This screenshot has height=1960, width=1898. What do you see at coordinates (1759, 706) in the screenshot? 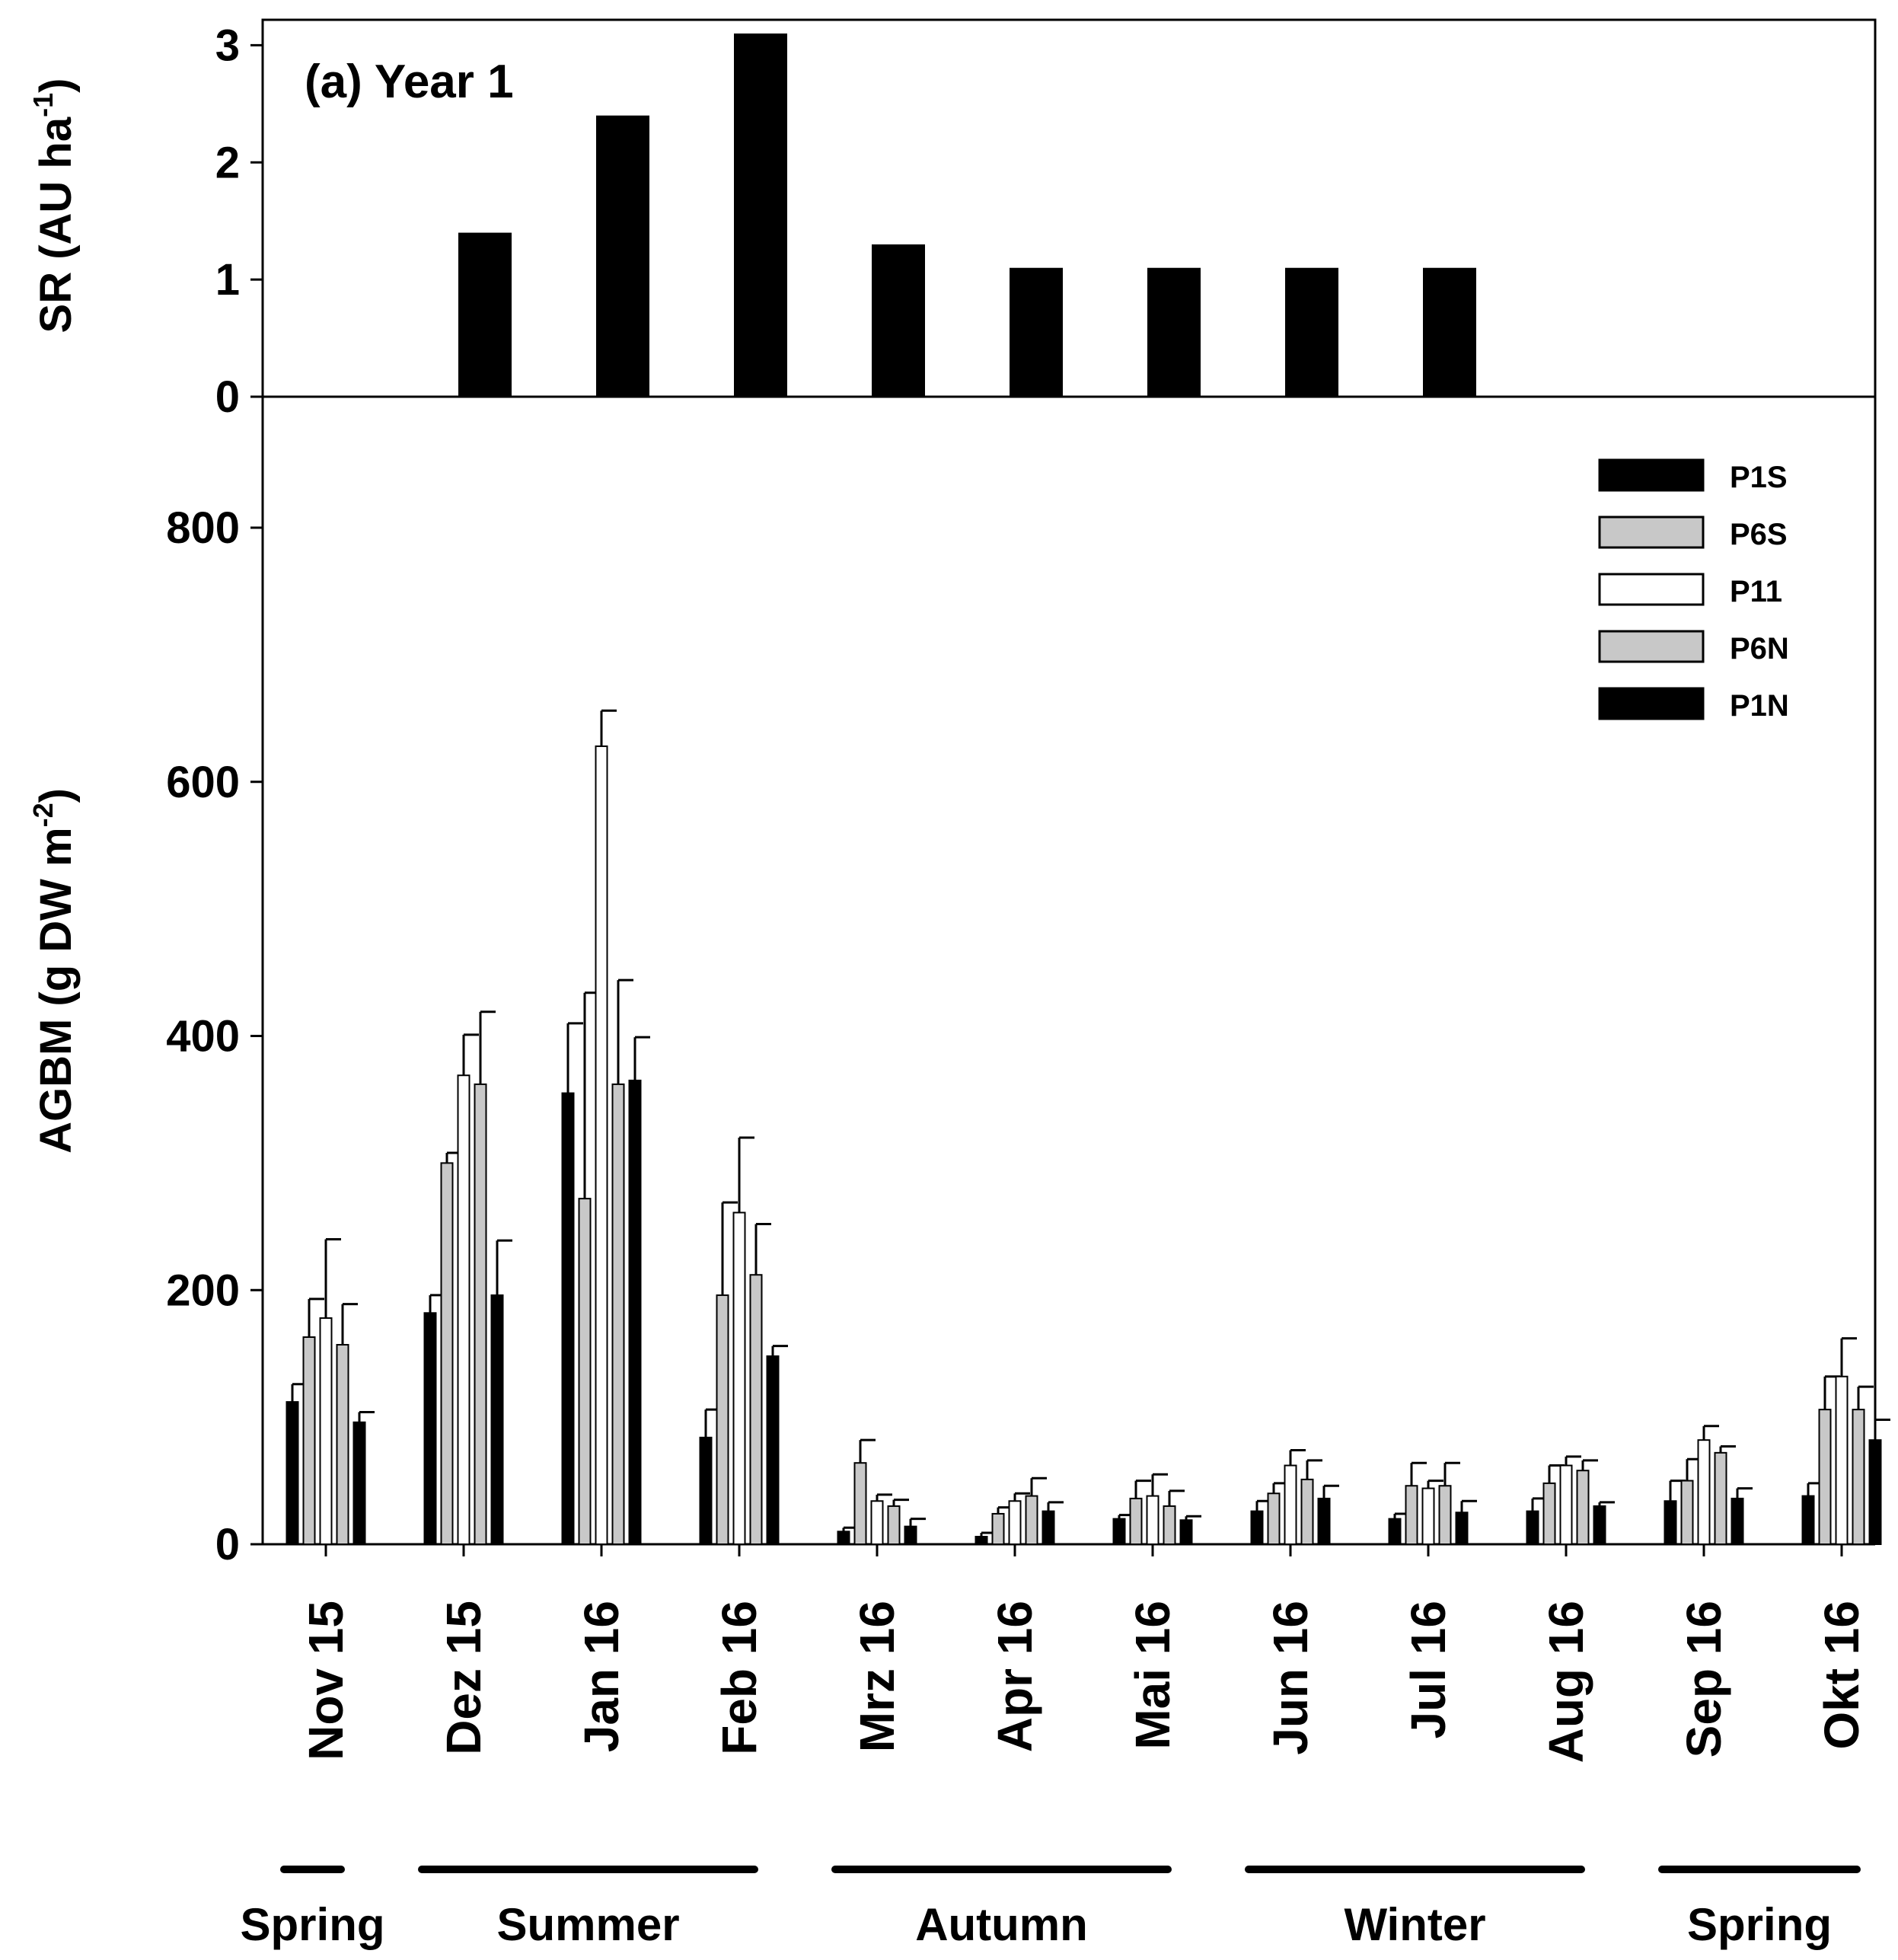
I see `legend-label-P1N: P1N` at bounding box center [1759, 706].